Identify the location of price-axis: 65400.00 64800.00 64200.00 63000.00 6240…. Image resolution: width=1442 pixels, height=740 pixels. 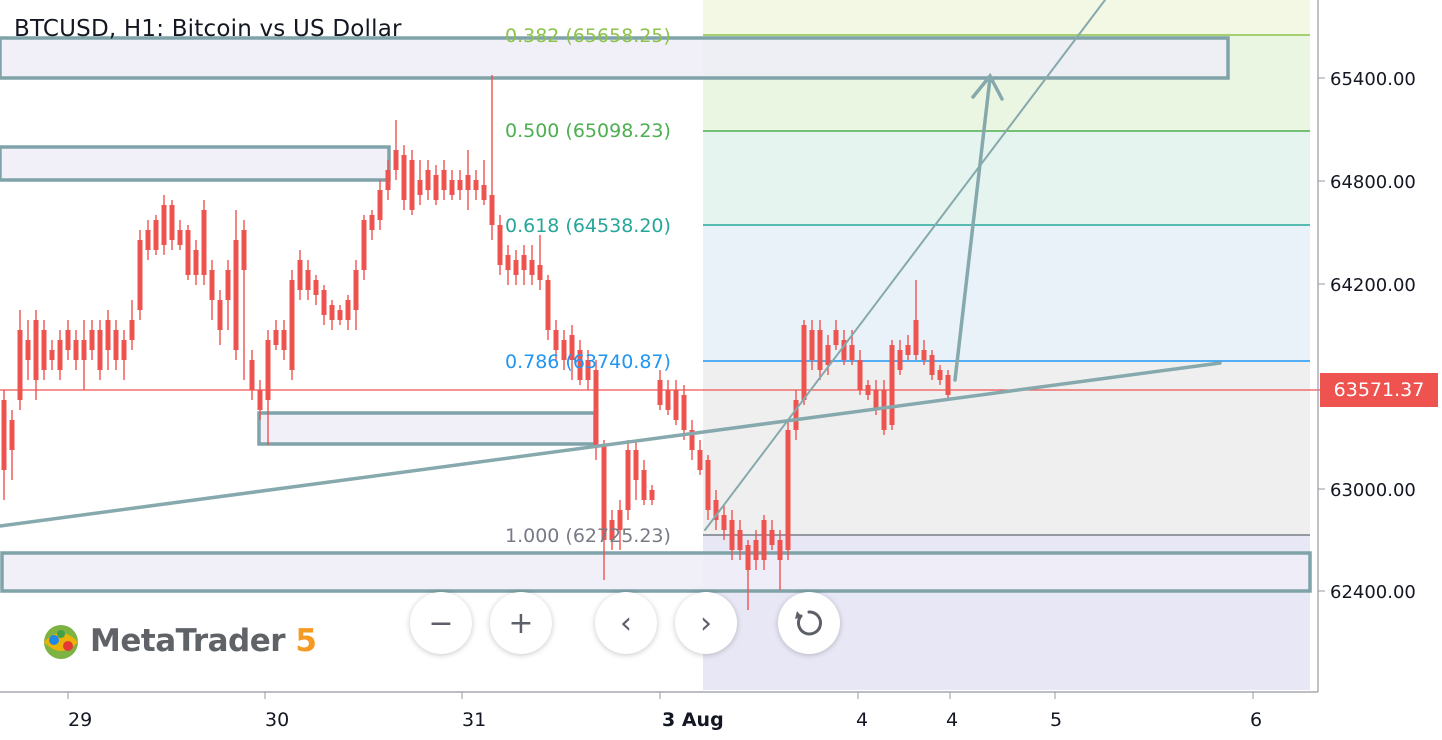
(1367, 336).